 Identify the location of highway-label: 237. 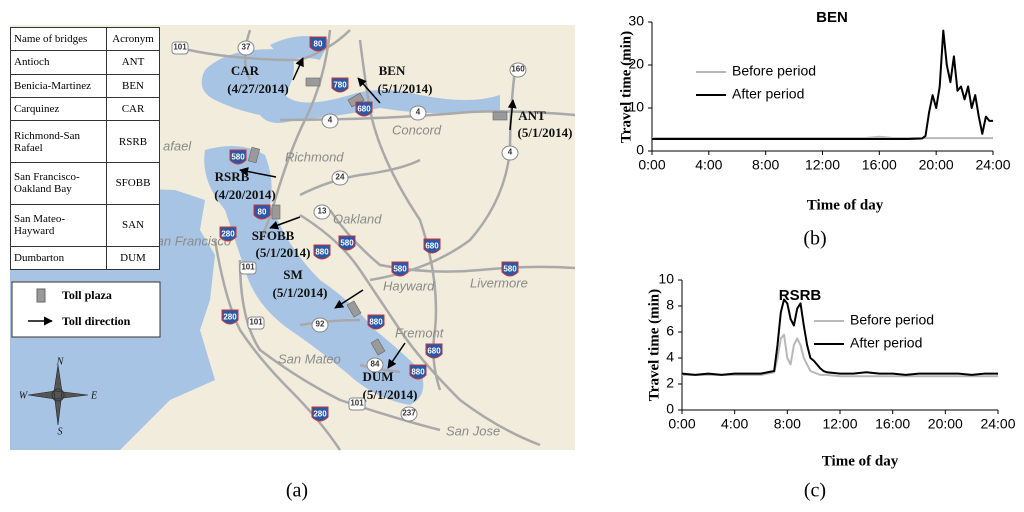
(409, 413).